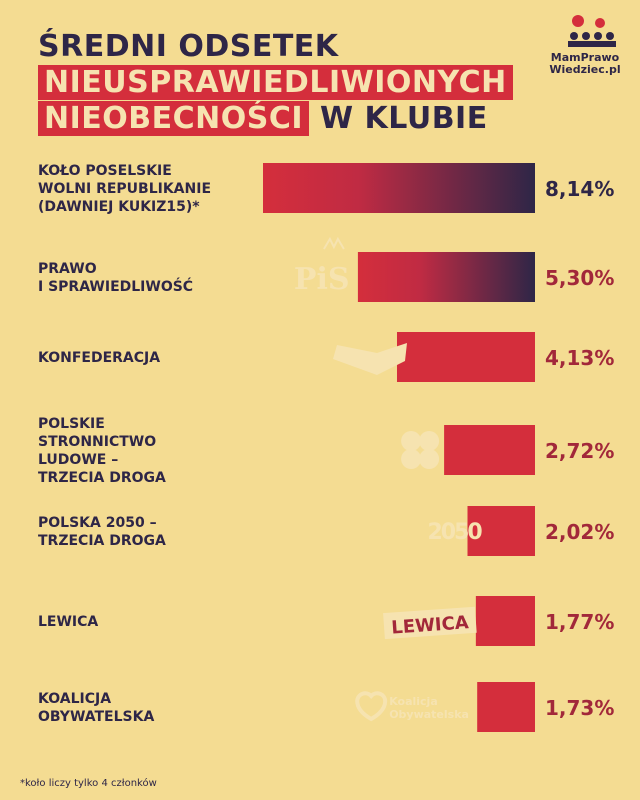 The height and width of the screenshot is (800, 640). What do you see at coordinates (124, 189) in the screenshot?
I see `category-label-0-1: WOLNI REPUBLIKANIE` at bounding box center [124, 189].